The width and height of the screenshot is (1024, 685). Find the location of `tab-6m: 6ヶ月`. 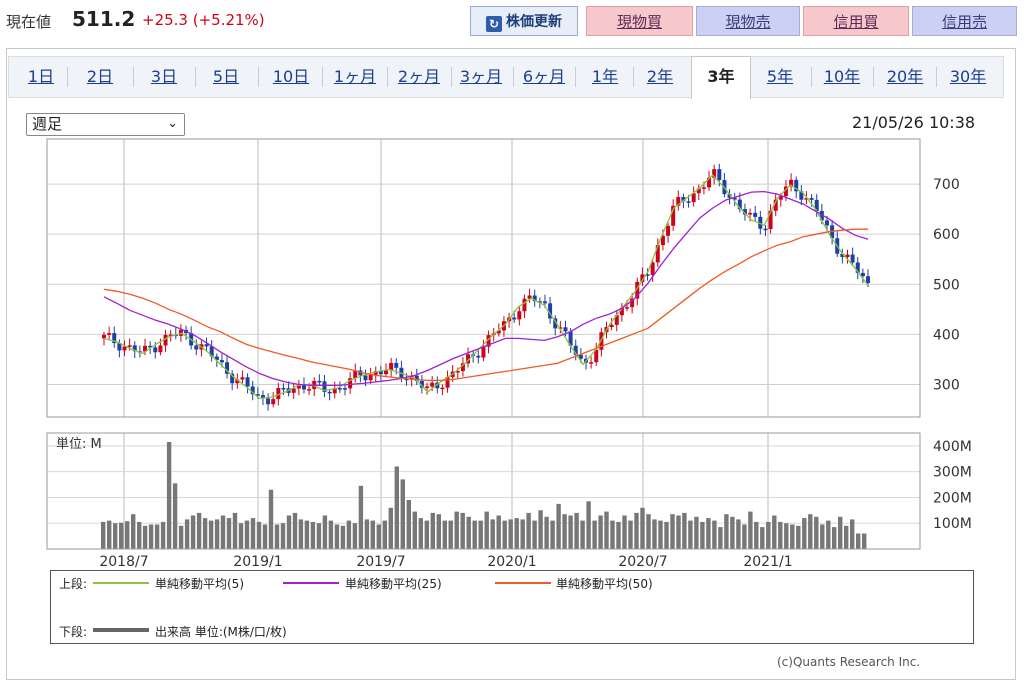

tab-6m: 6ヶ月 is located at coordinates (544, 76).